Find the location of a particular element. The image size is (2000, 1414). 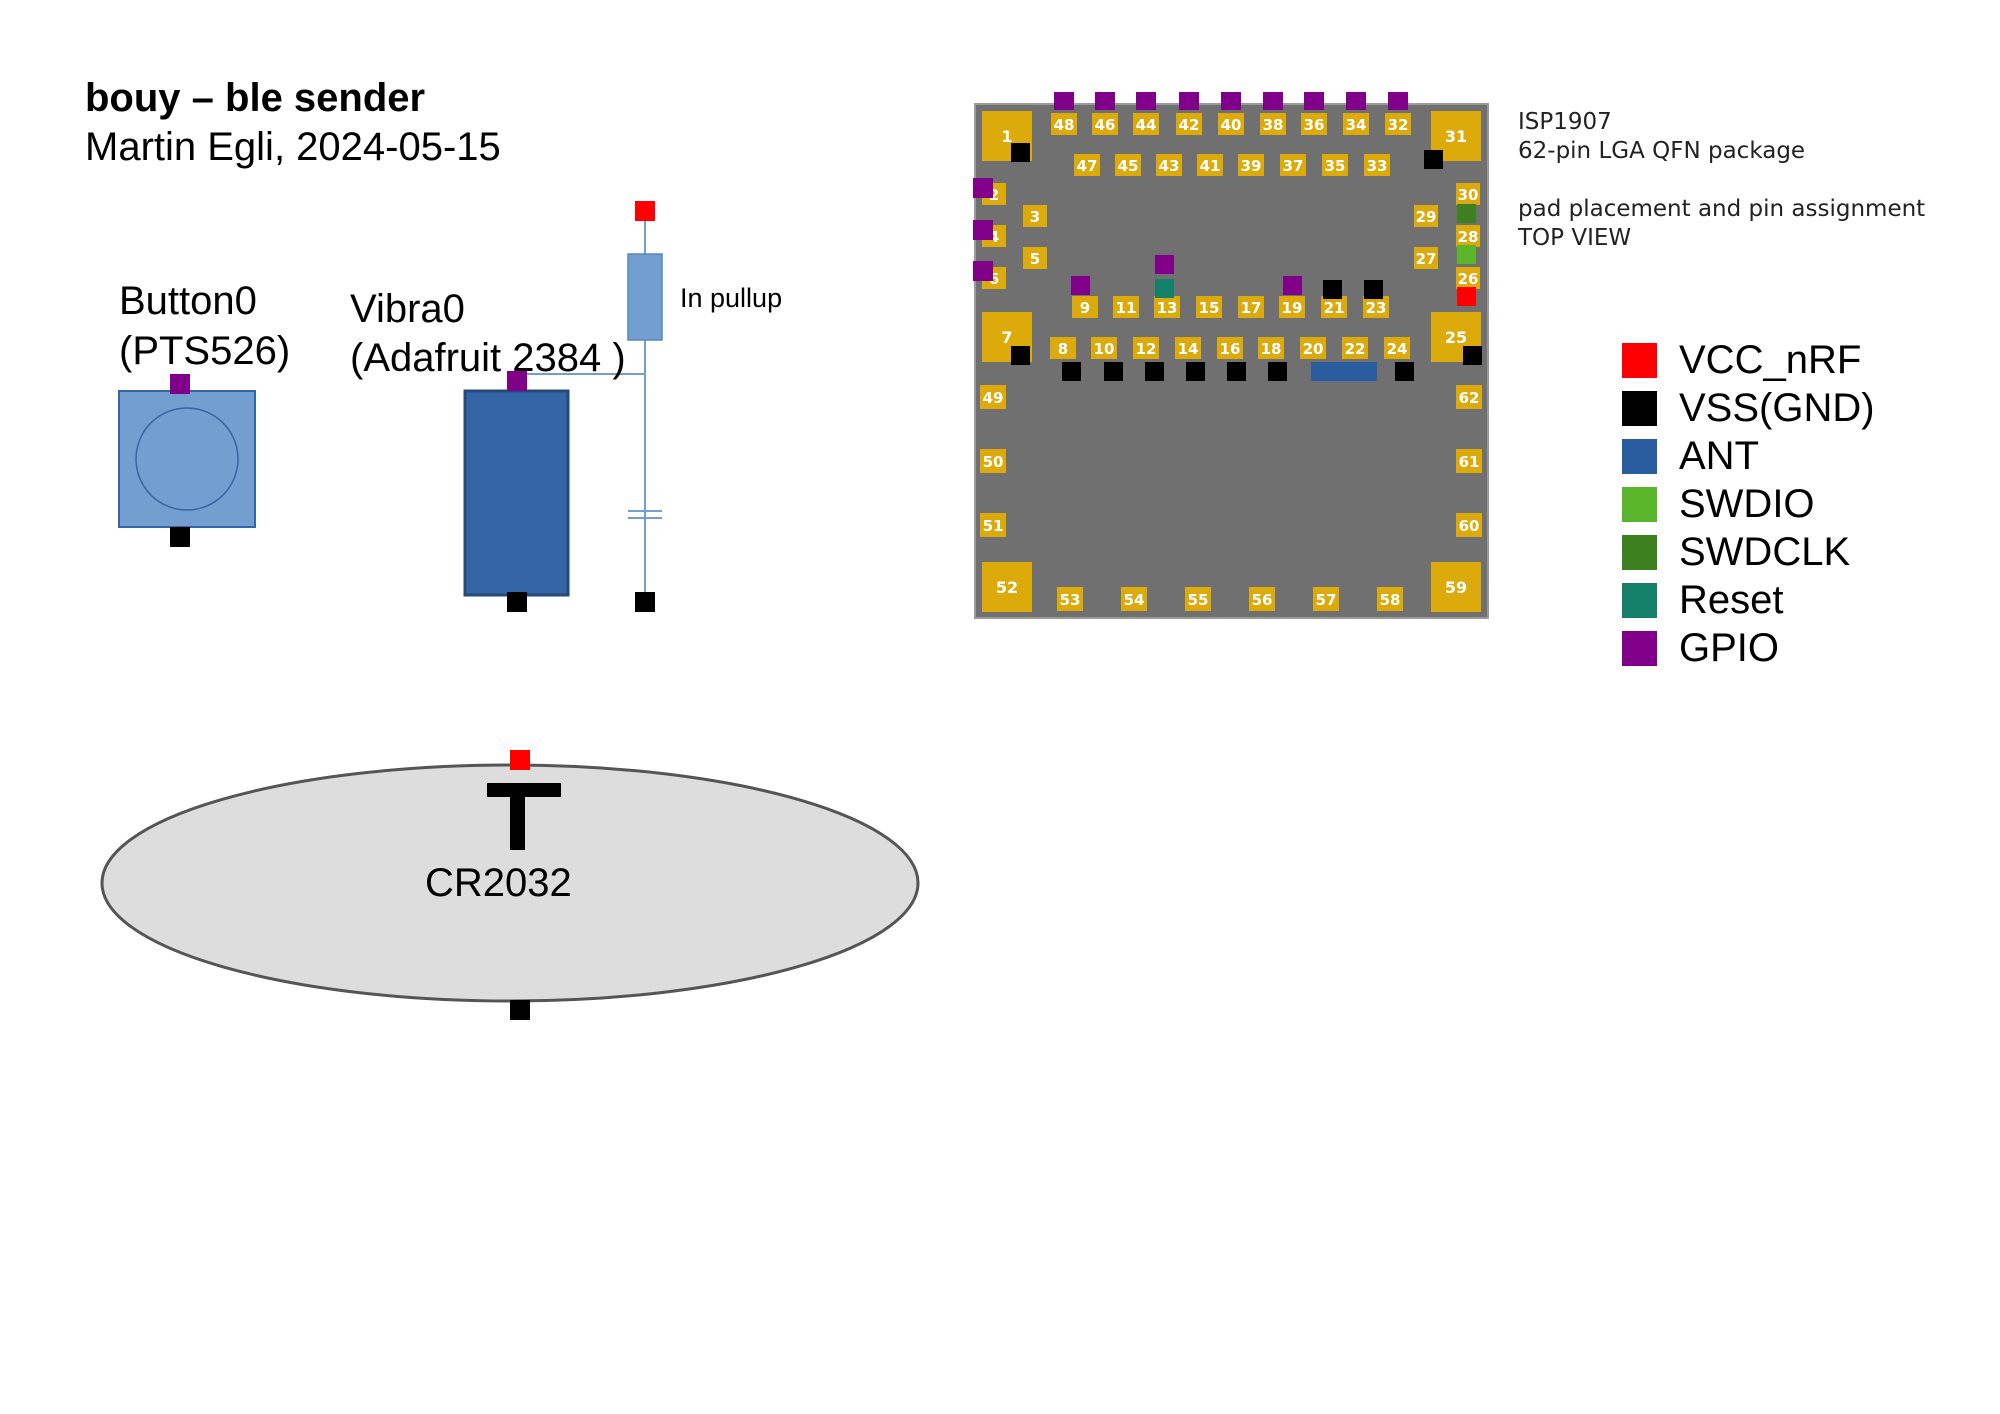

pad-number-25: 25 is located at coordinates (1456, 337).